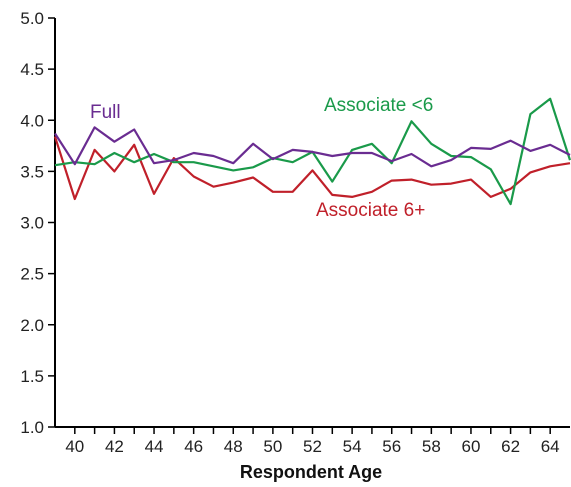 Image resolution: width=571 pixels, height=487 pixels. I want to click on x-tick-label: 54, so click(352, 446).